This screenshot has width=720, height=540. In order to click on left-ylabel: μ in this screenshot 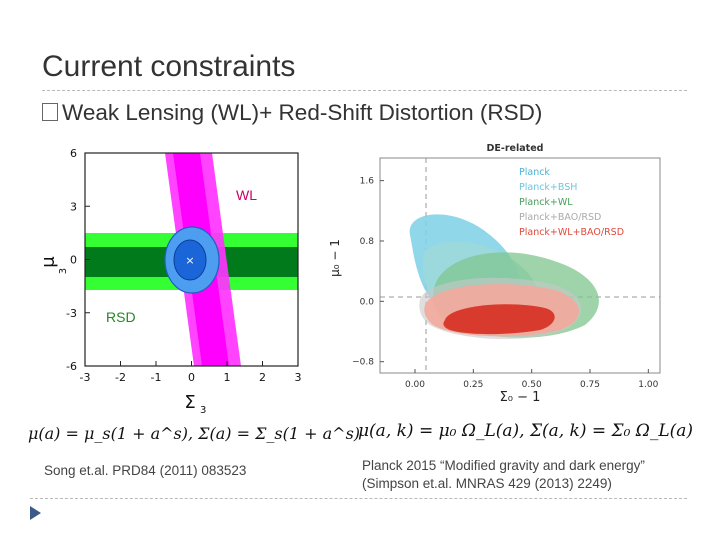, I will do `click(49, 262)`.